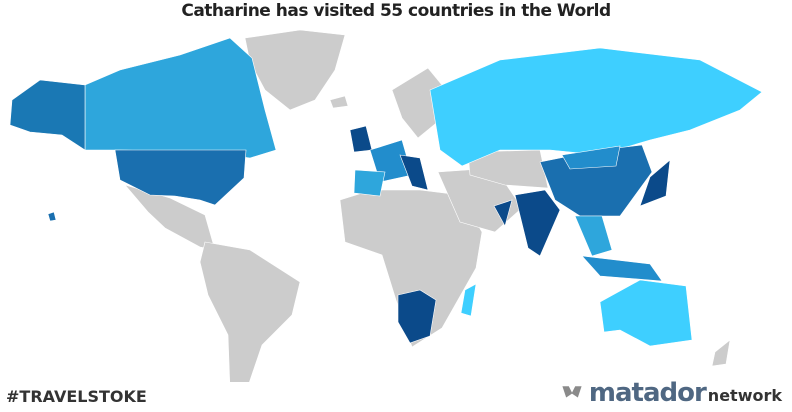 The width and height of the screenshot is (792, 412). Describe the element at coordinates (744, 395) in the screenshot. I see `brand-suffix: network` at that location.